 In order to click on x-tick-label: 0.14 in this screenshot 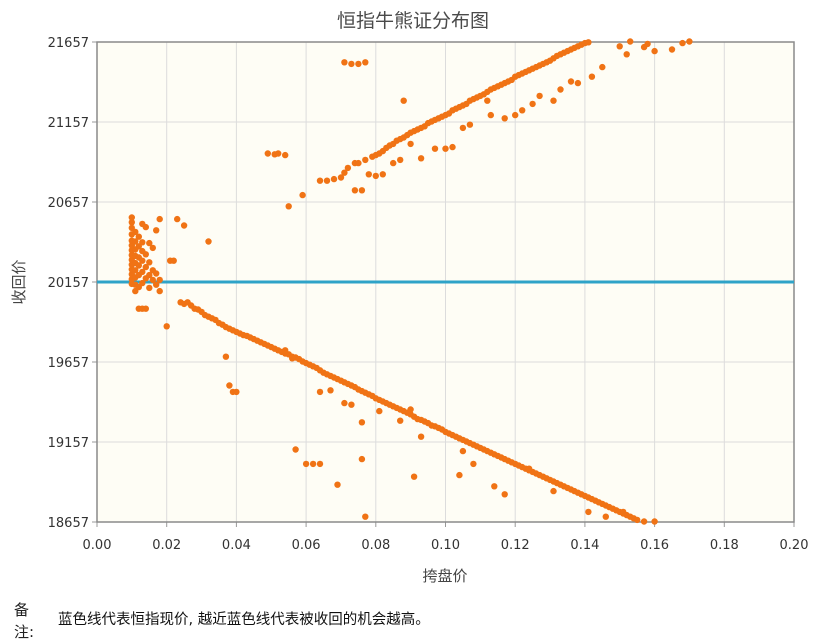, I will do `click(584, 545)`.